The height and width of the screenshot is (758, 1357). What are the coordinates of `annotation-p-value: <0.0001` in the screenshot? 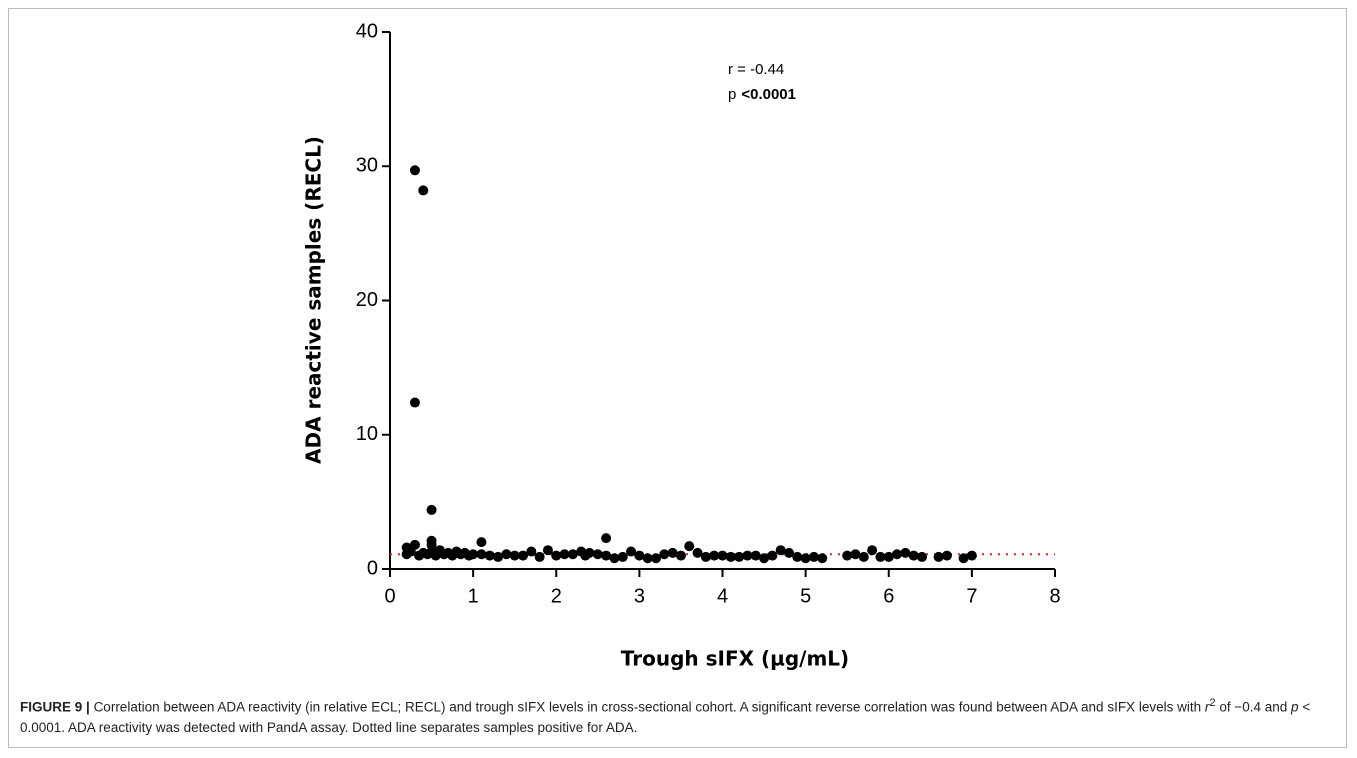 It's located at (768, 94).